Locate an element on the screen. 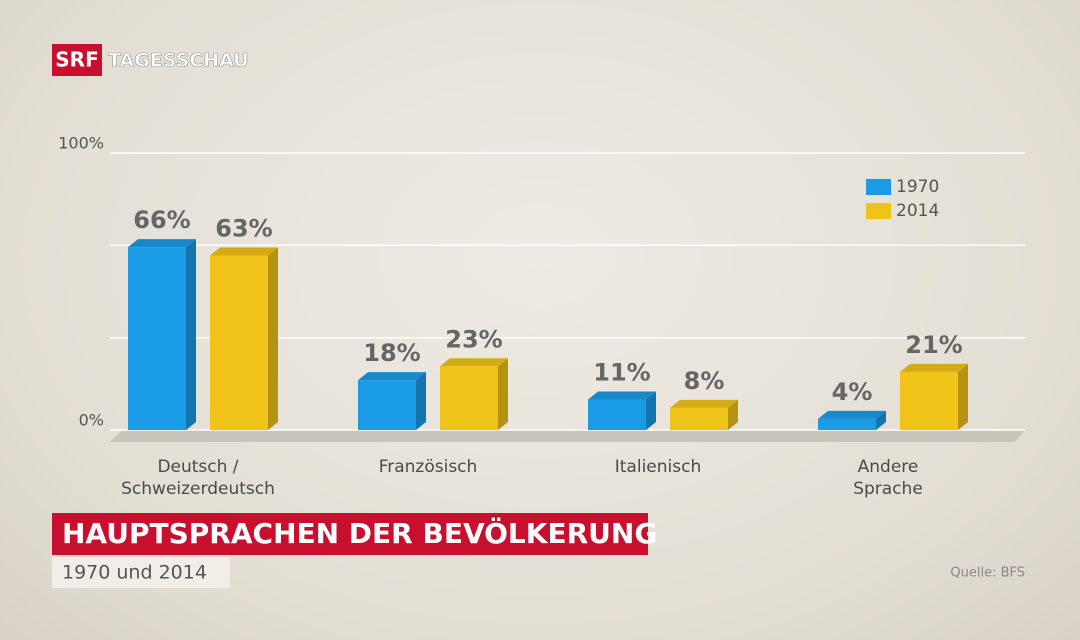 This screenshot has height=640, width=1080. chart-subtitle: 1970 und 2014 is located at coordinates (134, 573).